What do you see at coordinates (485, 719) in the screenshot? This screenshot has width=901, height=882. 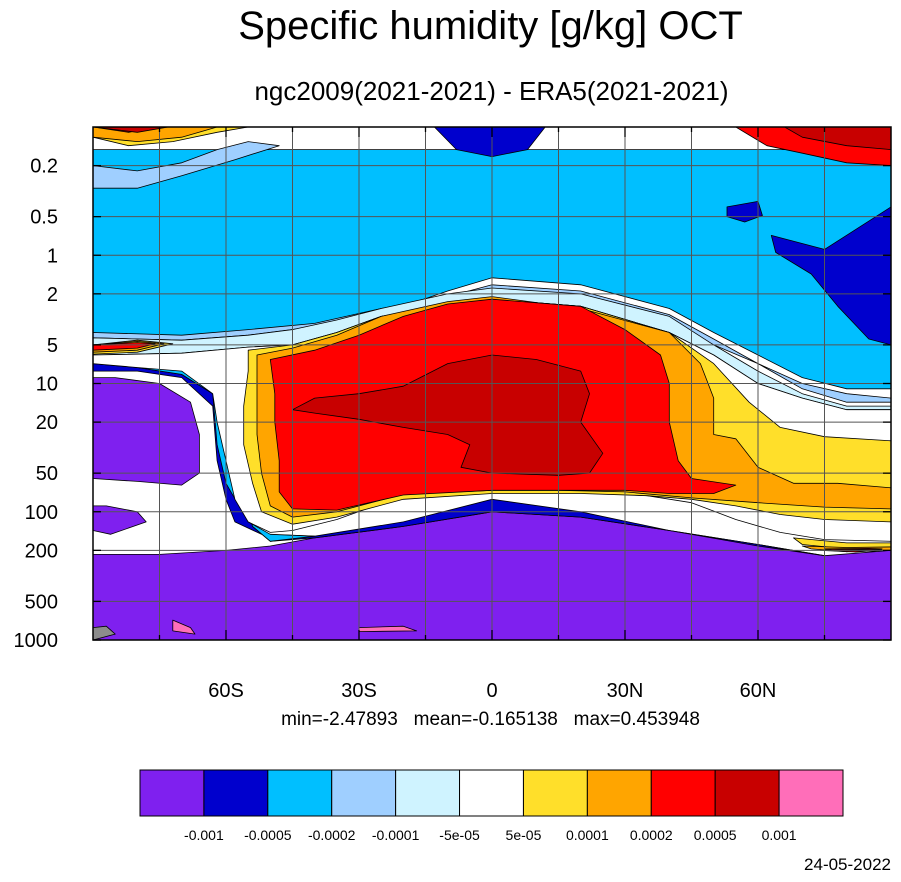 I see `stat-mean: mean=-0.165138` at bounding box center [485, 719].